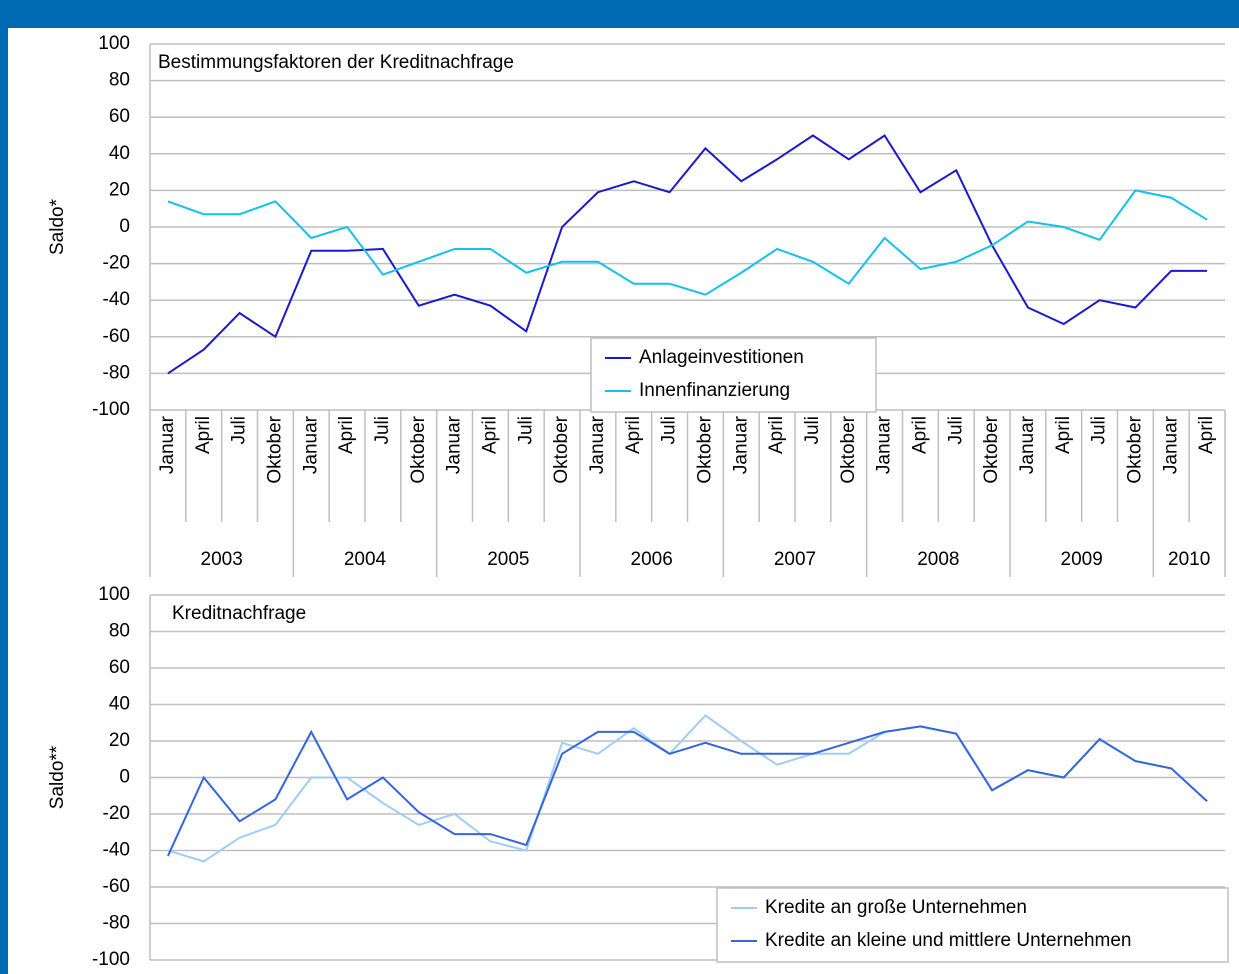 The image size is (1239, 974). What do you see at coordinates (365, 559) in the screenshot?
I see `group-label: 2004` at bounding box center [365, 559].